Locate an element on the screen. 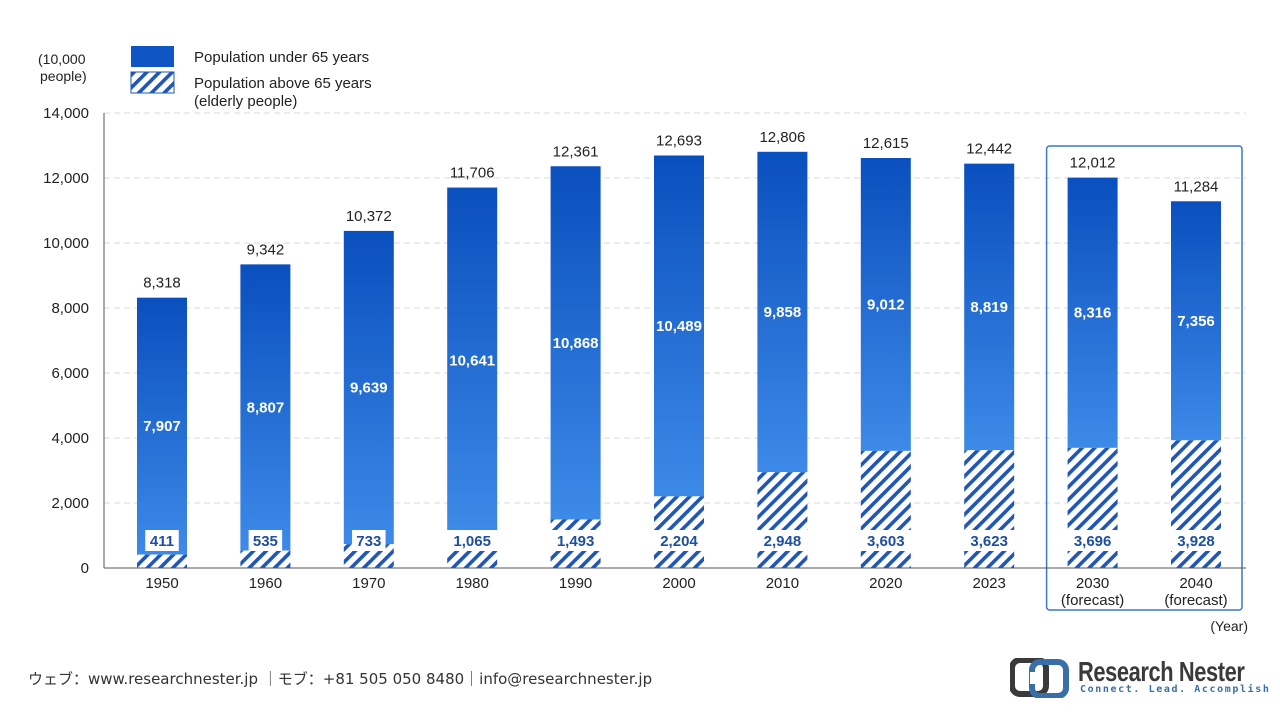 The height and width of the screenshot is (720, 1280). label-under-65-2030: 8,316 is located at coordinates (1093, 313).